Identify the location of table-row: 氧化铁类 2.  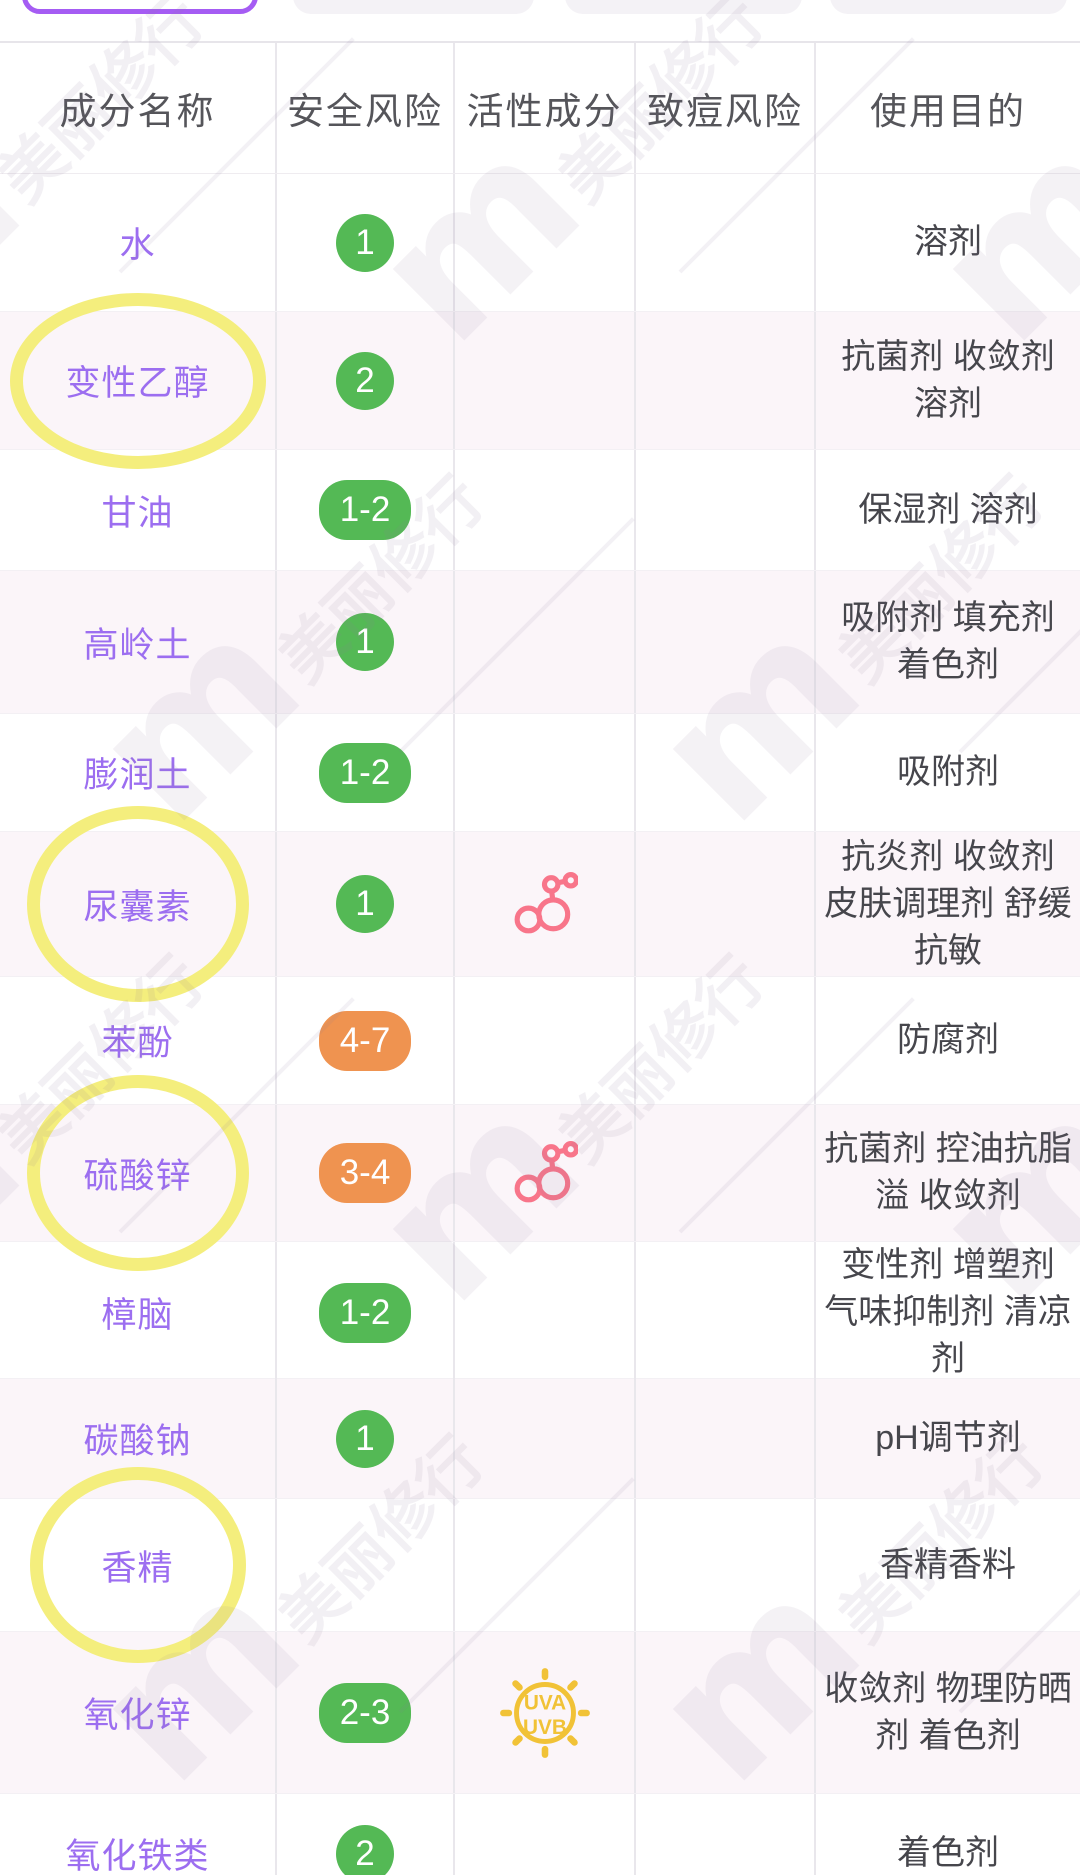
(540, 1834).